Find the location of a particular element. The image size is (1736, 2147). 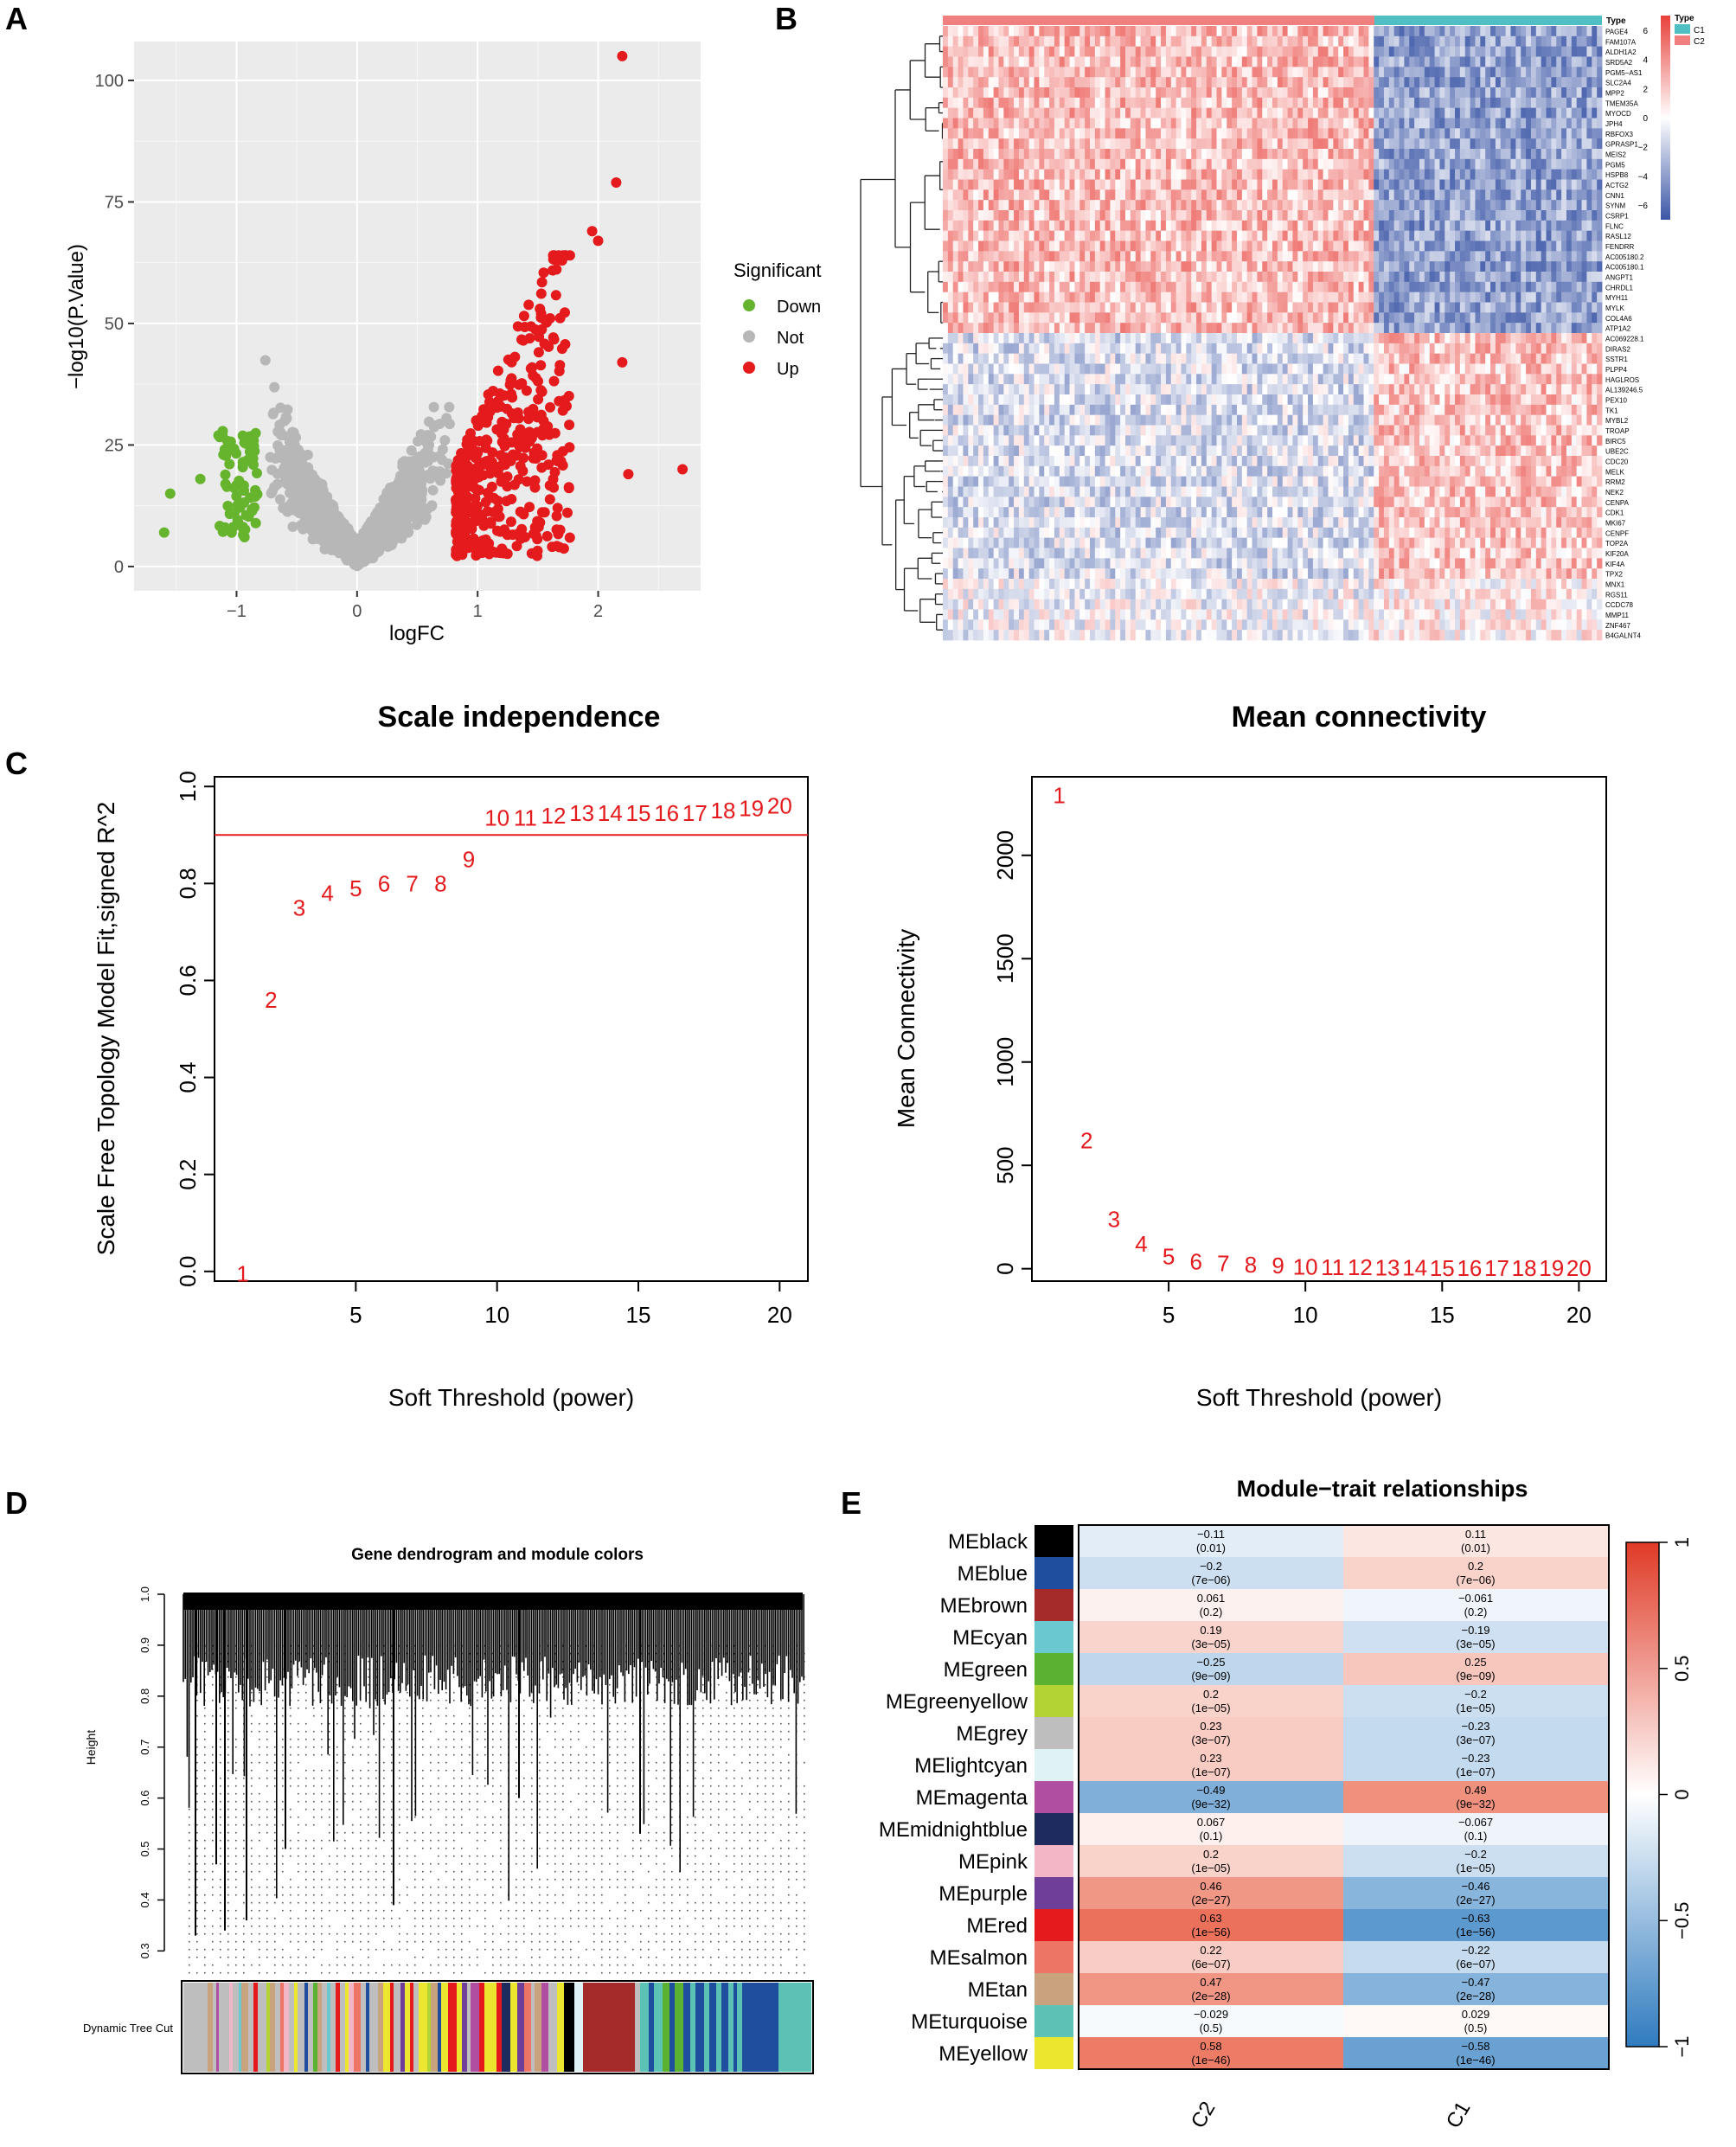

y-tick-label: 0 is located at coordinates (119, 567).